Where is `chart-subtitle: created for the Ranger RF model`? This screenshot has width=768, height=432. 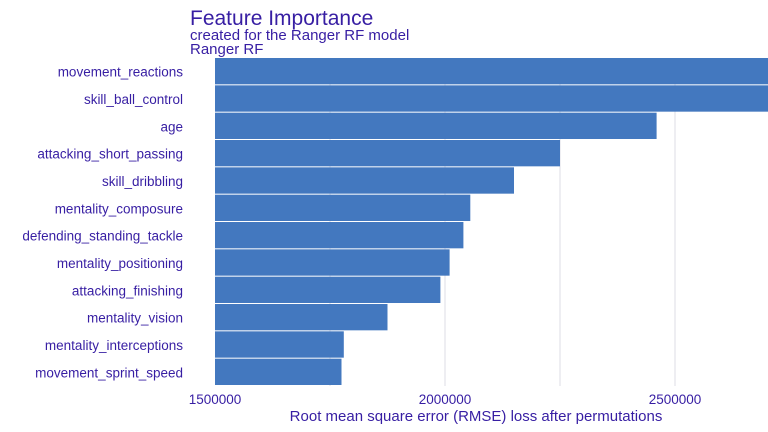
chart-subtitle: created for the Ranger RF model is located at coordinates (299, 35).